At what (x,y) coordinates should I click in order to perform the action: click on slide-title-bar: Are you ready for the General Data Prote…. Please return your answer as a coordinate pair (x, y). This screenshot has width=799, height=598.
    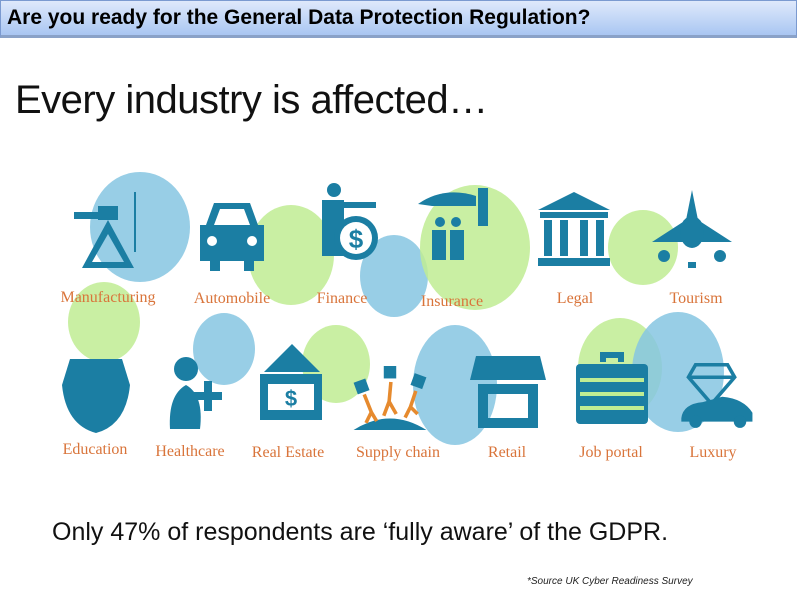
    Looking at the image, I should click on (398, 19).